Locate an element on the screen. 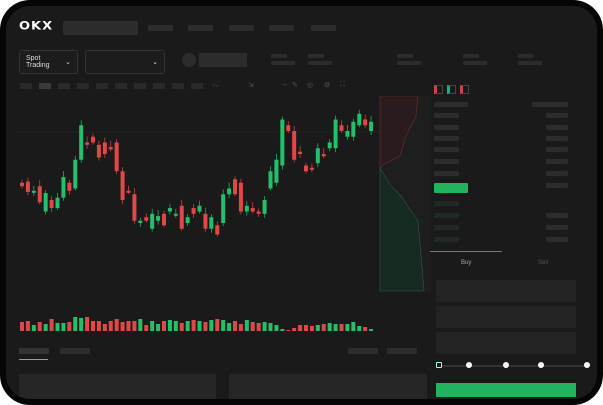 This screenshot has width=603, height=405. tab-open-orders is located at coordinates (34, 351).